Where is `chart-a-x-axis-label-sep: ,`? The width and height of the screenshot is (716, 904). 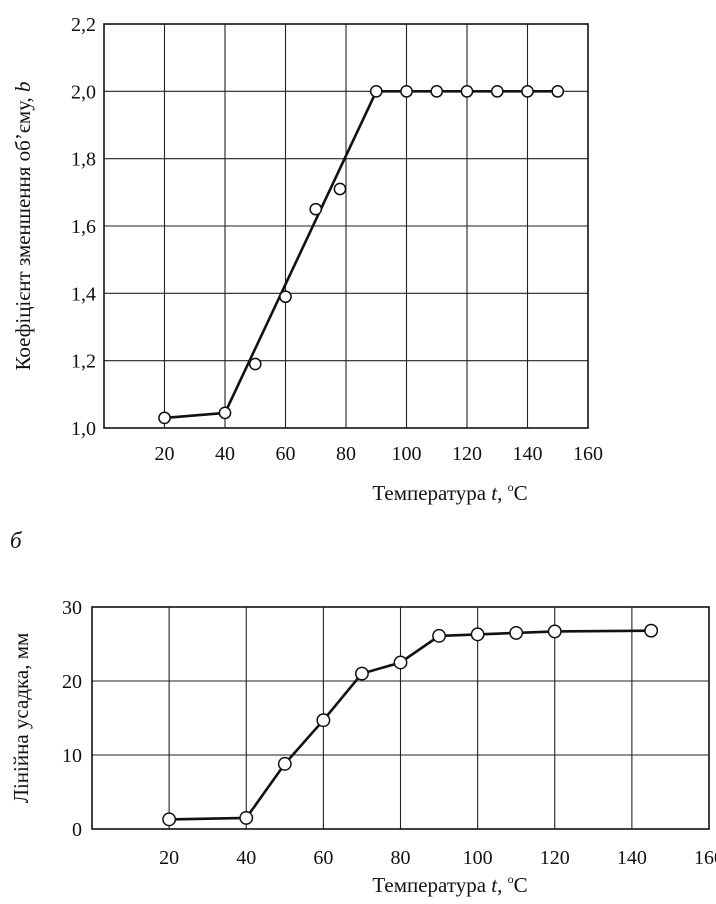 chart-a-x-axis-label-sep: , is located at coordinates (502, 493).